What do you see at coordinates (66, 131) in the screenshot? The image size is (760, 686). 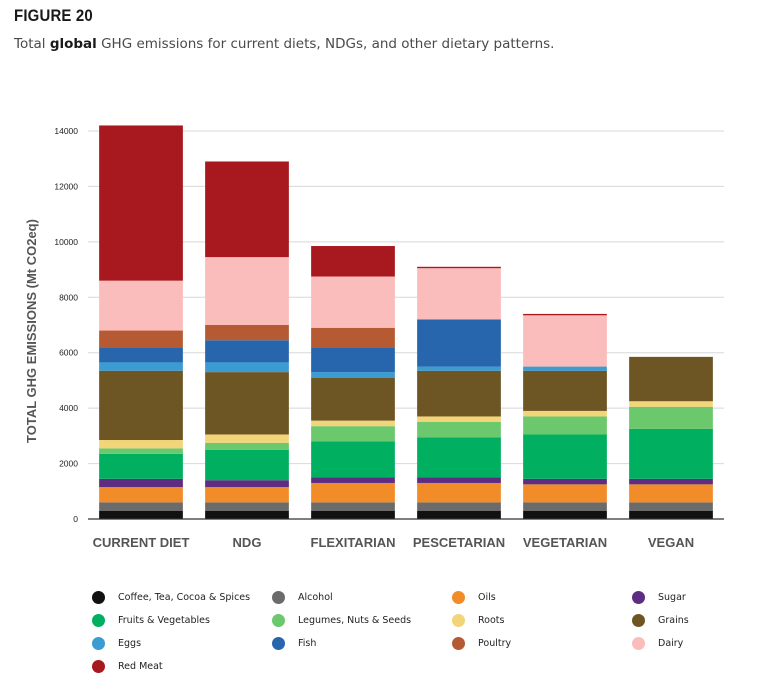 I see `y-tick-label: 14000` at bounding box center [66, 131].